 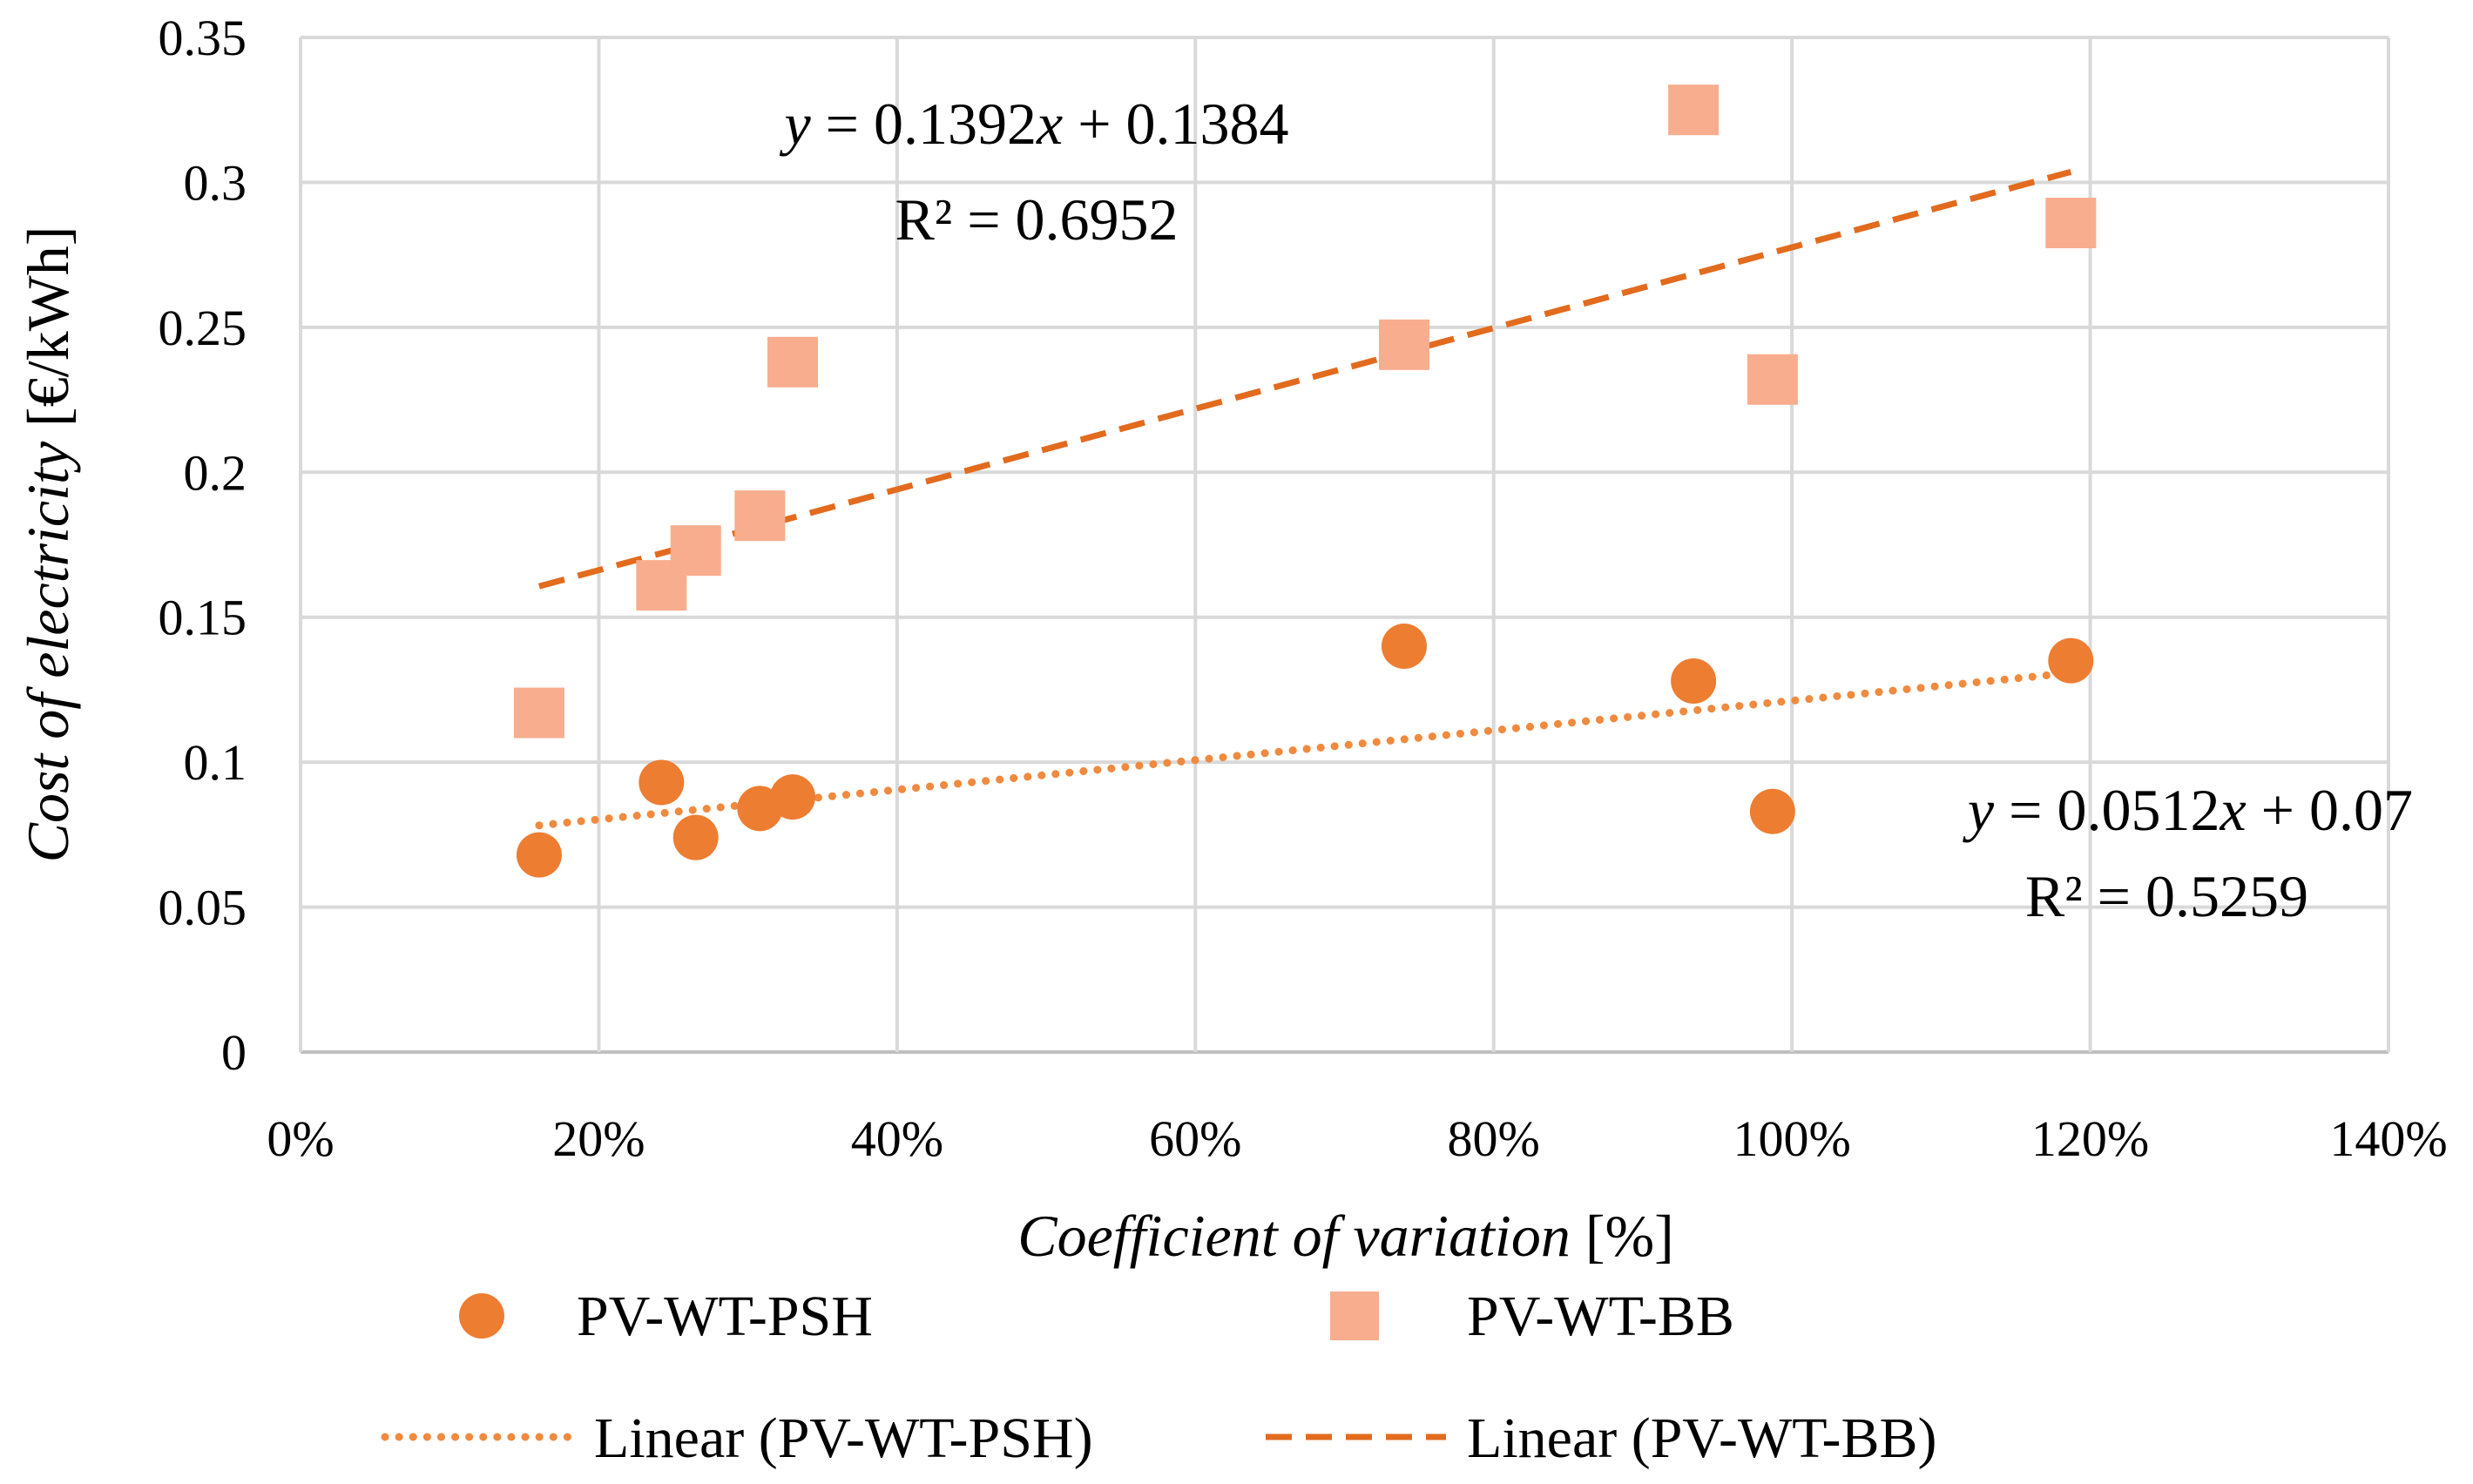 What do you see at coordinates (1345, 1236) in the screenshot?
I see `x-axis-title: Coefficient of variation [%]` at bounding box center [1345, 1236].